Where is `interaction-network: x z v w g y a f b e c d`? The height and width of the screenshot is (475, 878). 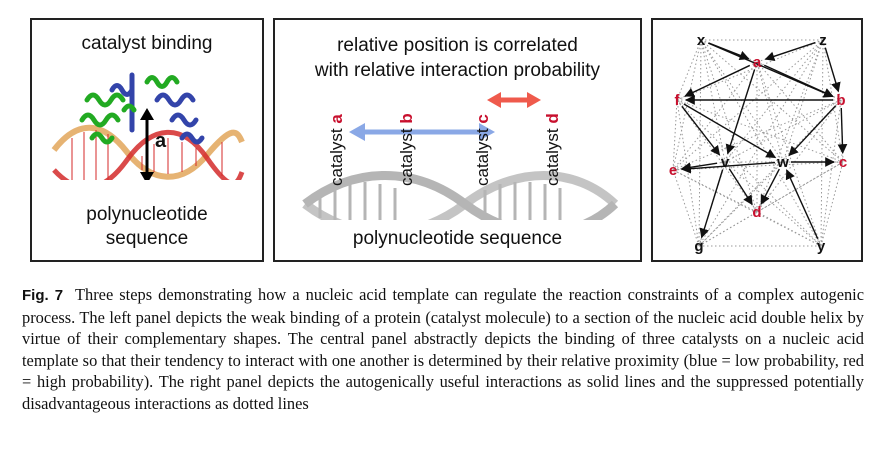 interaction-network: x z v w g y a f b e c d is located at coordinates (758, 143).